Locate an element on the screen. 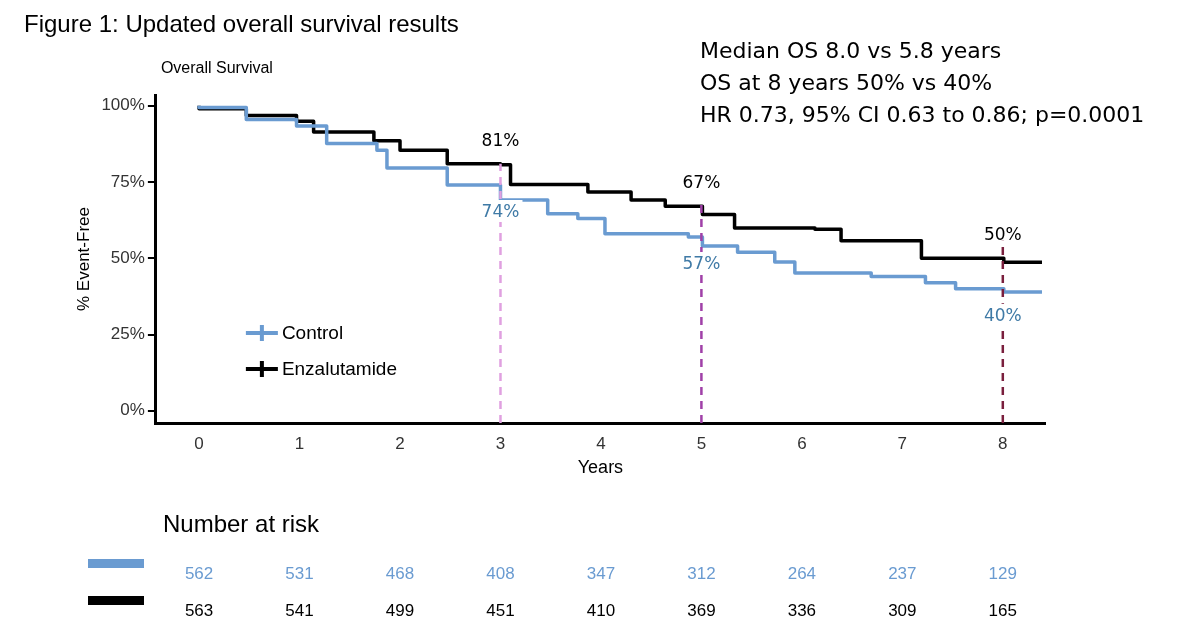 The image size is (1200, 629). text: 408 is located at coordinates (500, 573).